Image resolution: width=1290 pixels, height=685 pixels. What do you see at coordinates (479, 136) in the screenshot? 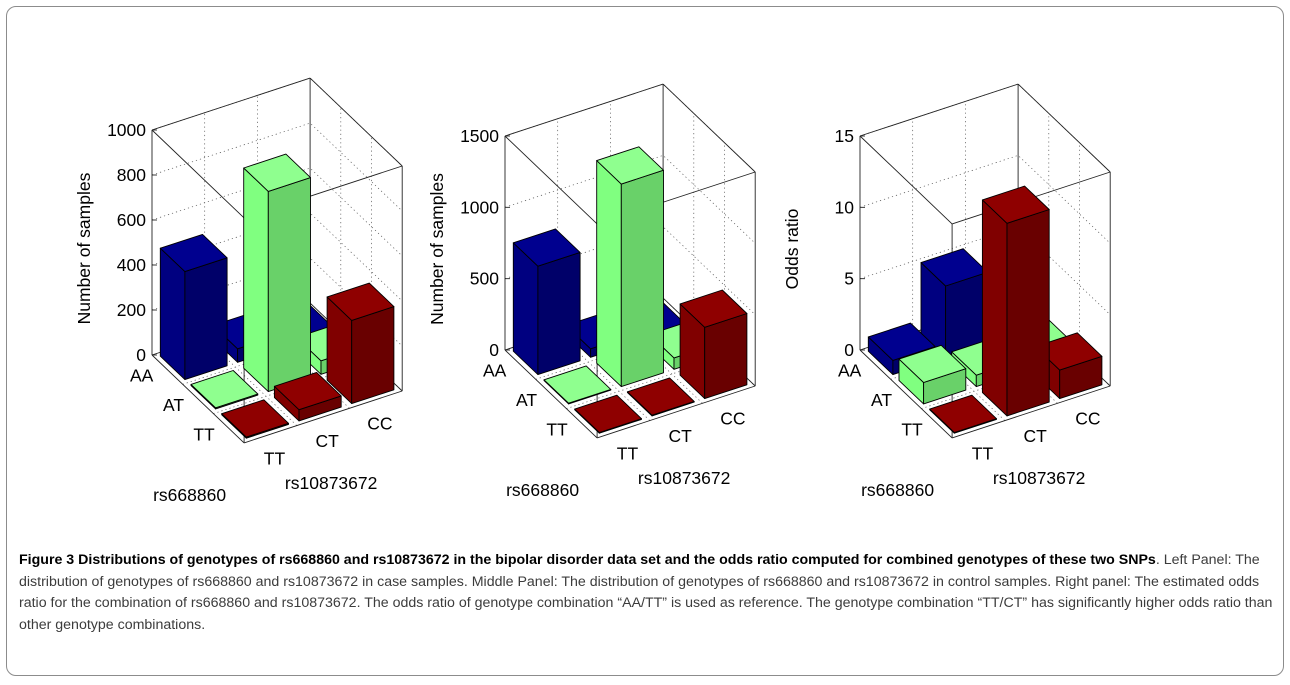
I see `z-tick-label: 1500` at bounding box center [479, 136].